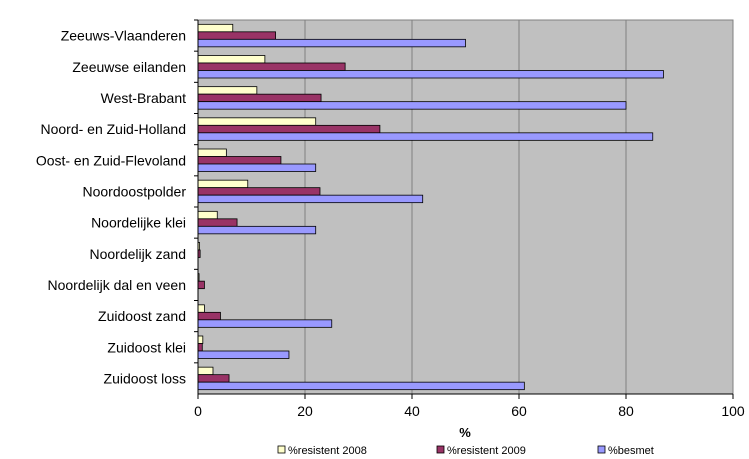  I want to click on x-axis-ticks: 0 20 40 60 80 100, so click(469, 406).